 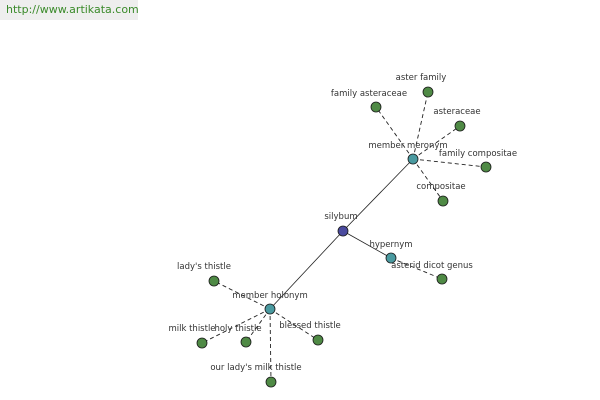 What do you see at coordinates (432, 266) in the screenshot?
I see `node-label: asterid dicot genus` at bounding box center [432, 266].